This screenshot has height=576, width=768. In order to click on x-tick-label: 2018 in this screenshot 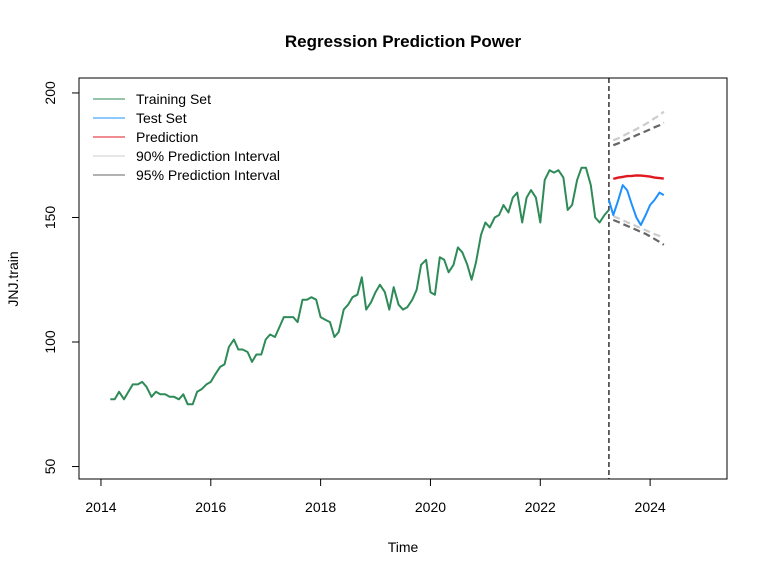, I will do `click(320, 507)`.